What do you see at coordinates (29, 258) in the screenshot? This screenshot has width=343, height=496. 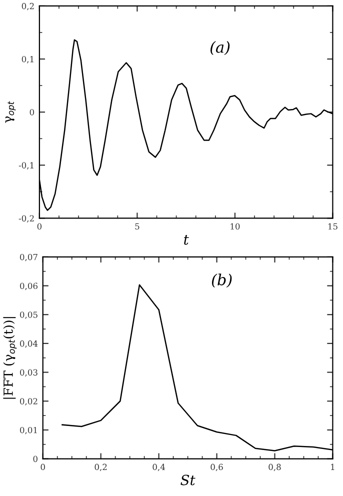 I see `y-tick-label: 0,07` at bounding box center [29, 258].